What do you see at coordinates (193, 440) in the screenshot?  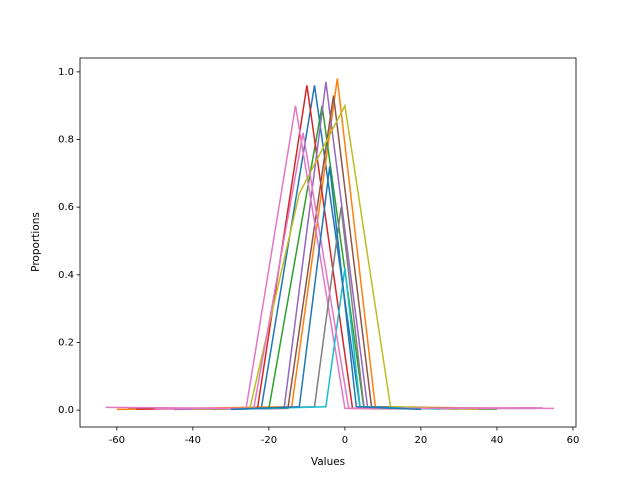 I see `x-tick-label: -40` at bounding box center [193, 440].